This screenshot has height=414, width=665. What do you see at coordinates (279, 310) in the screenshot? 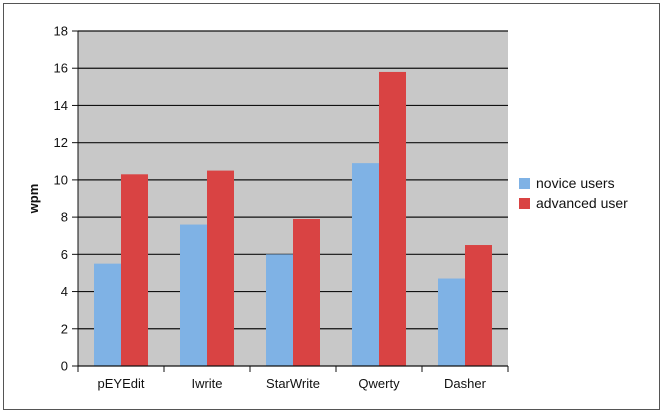
I see `bar-novice-starwrite` at bounding box center [279, 310].